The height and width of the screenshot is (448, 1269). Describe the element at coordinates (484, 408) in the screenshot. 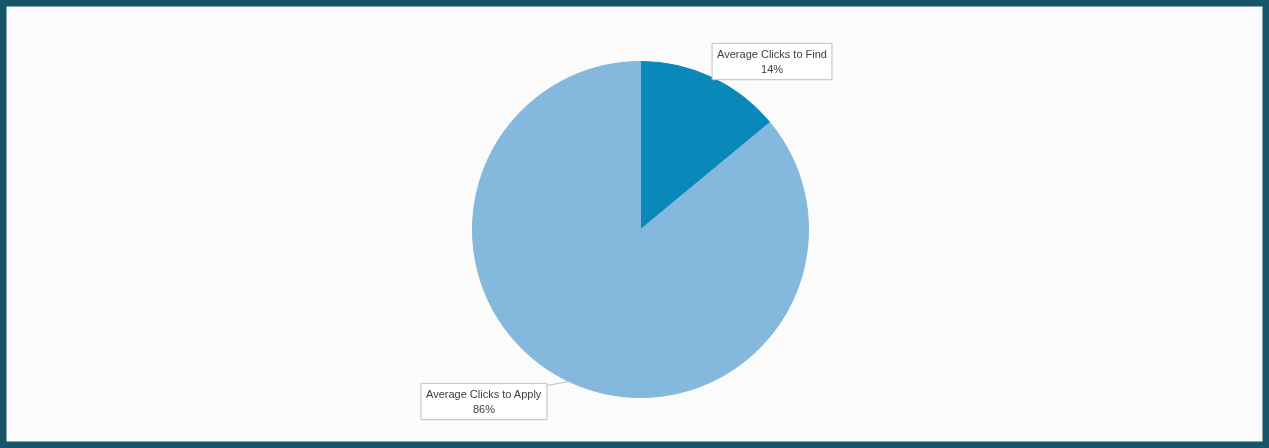

I see `data-label: 86%` at that location.